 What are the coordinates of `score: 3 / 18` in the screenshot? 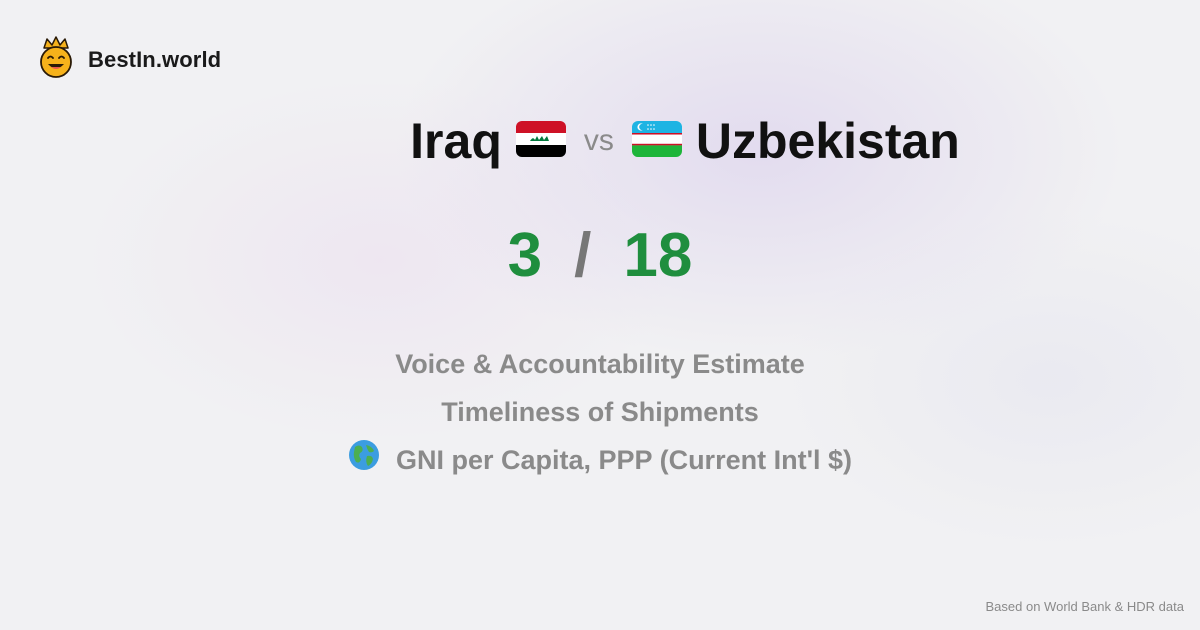 It's located at (600, 255).